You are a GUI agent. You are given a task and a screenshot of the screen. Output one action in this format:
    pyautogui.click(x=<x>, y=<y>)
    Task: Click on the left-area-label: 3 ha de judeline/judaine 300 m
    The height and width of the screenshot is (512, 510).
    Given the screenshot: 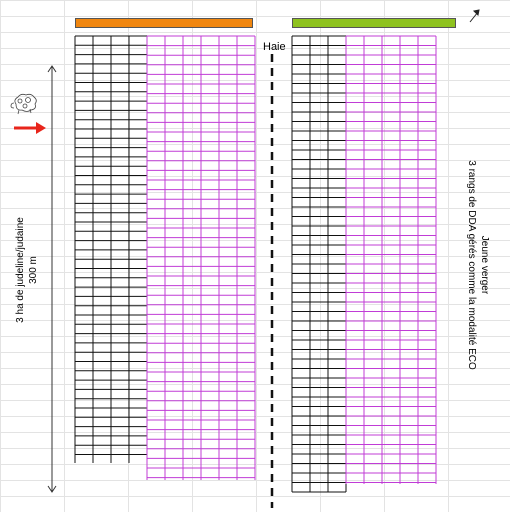 What is the action you would take?
    pyautogui.click(x=27, y=270)
    